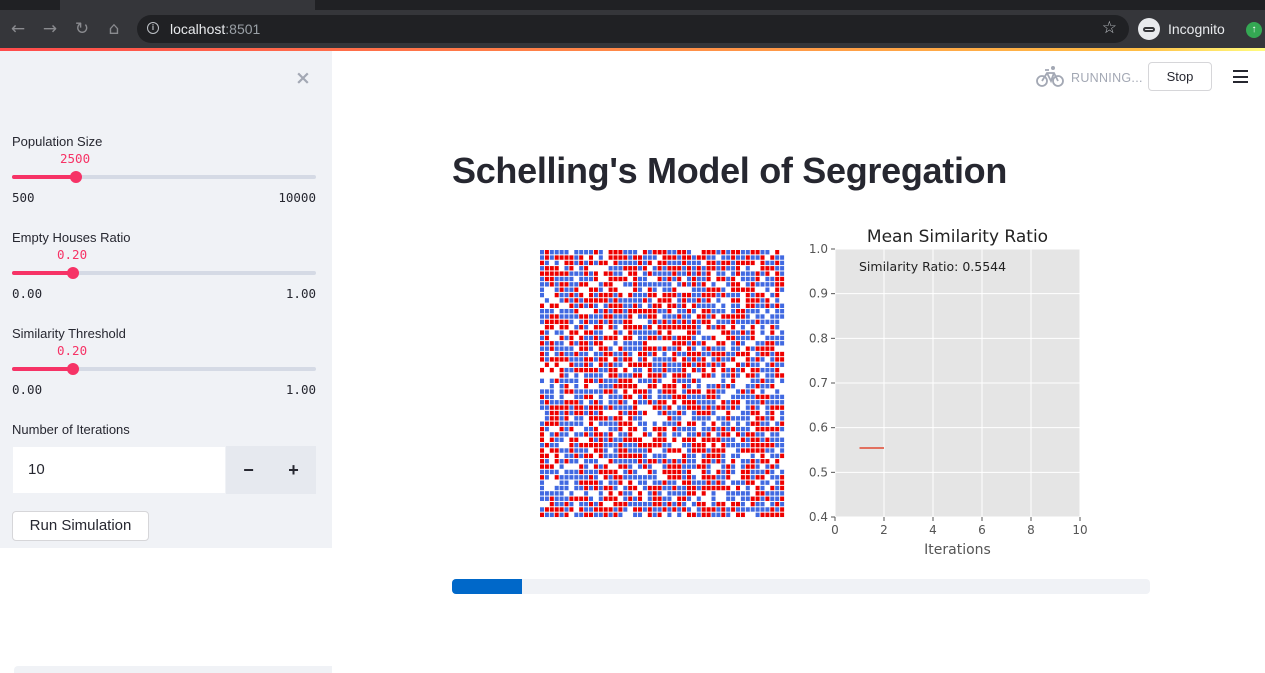 The image size is (1265, 673). I want to click on stop-button: Stop, so click(1180, 76).